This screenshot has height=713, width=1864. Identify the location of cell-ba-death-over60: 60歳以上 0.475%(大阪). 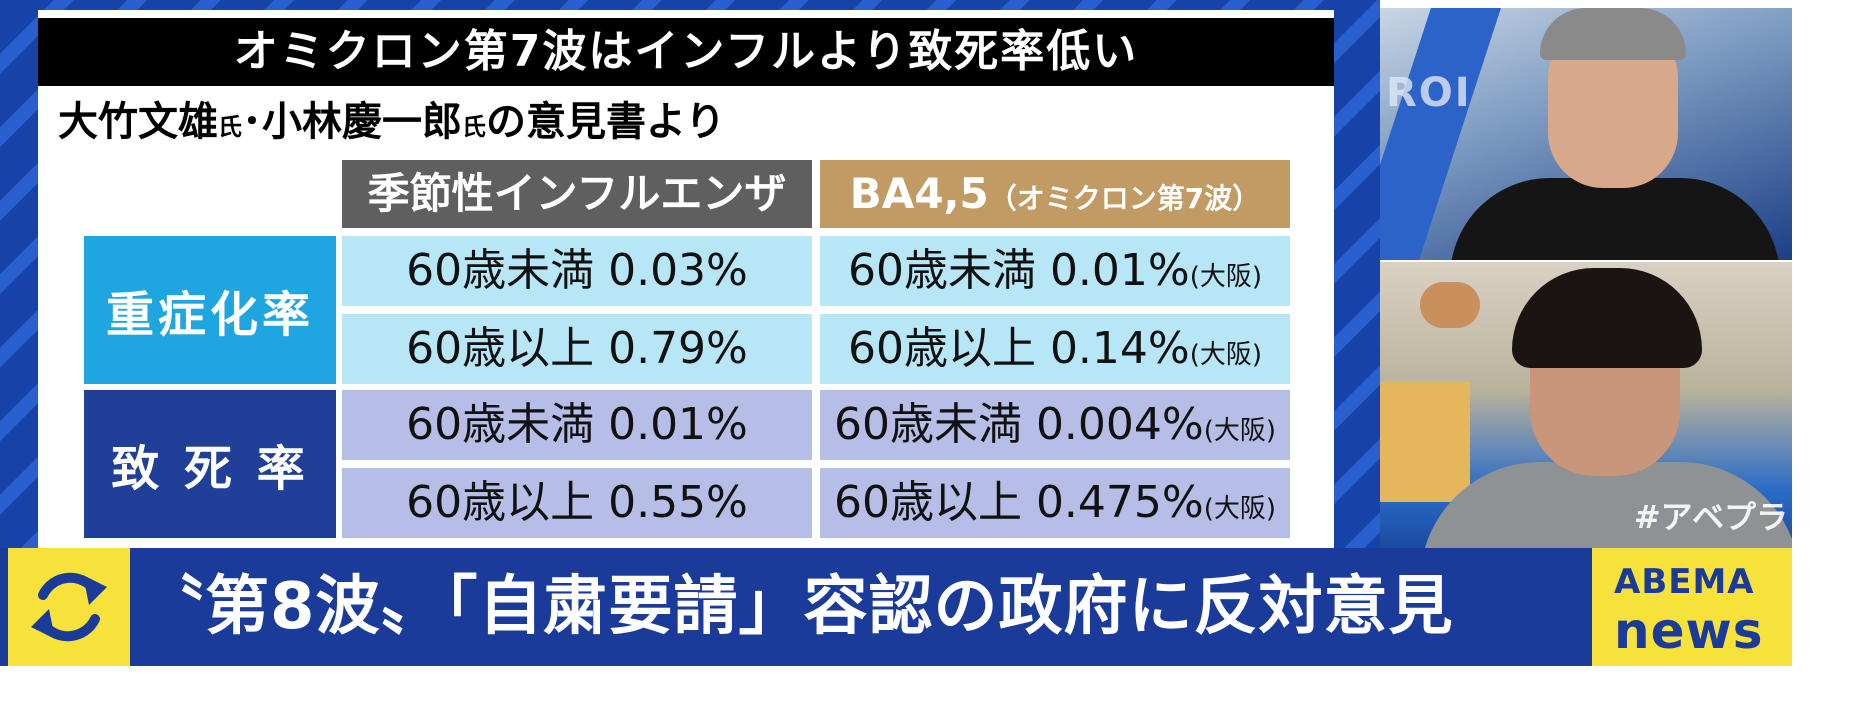
(1055, 503).